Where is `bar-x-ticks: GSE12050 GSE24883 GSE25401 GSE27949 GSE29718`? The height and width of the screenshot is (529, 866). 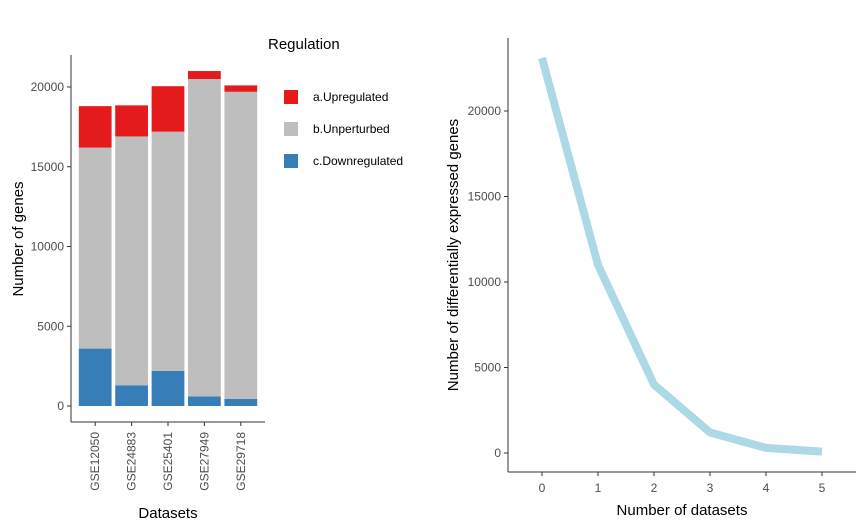
bar-x-ticks: GSE12050 GSE24883 GSE25401 GSE27949 GSE29718 is located at coordinates (168, 456).